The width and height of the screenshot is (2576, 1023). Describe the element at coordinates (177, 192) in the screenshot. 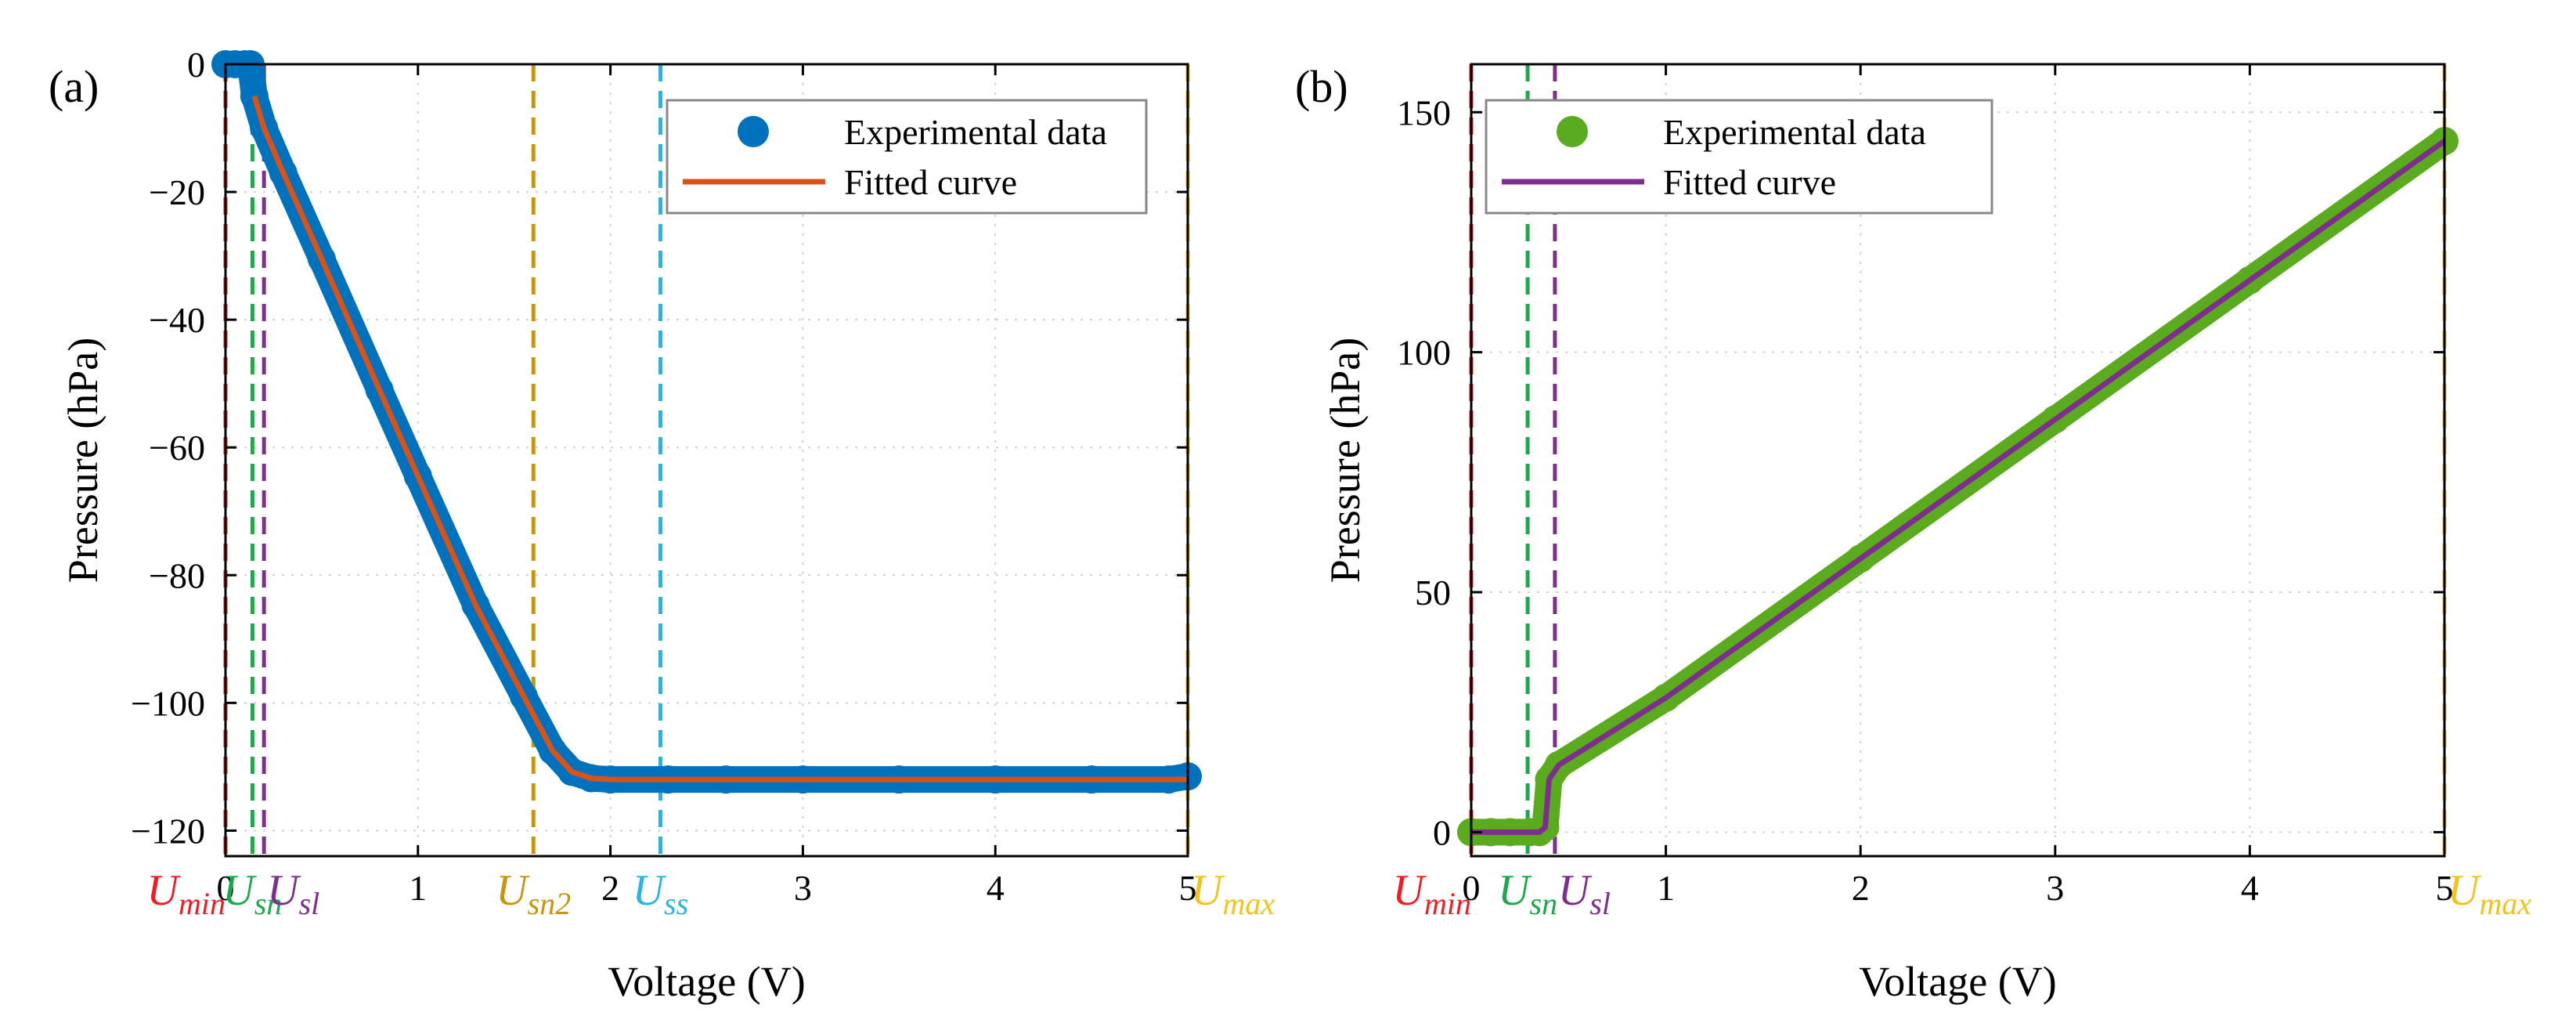

I see `y-tick-label: −20` at that location.